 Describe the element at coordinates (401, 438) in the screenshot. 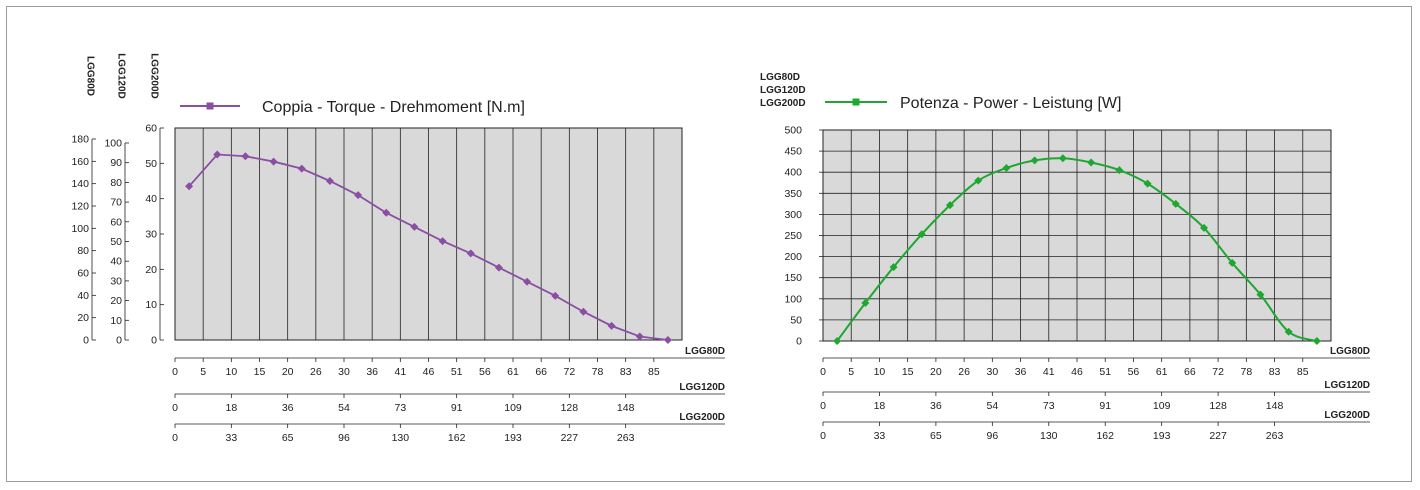

I see `x-tick-label: 130` at that location.